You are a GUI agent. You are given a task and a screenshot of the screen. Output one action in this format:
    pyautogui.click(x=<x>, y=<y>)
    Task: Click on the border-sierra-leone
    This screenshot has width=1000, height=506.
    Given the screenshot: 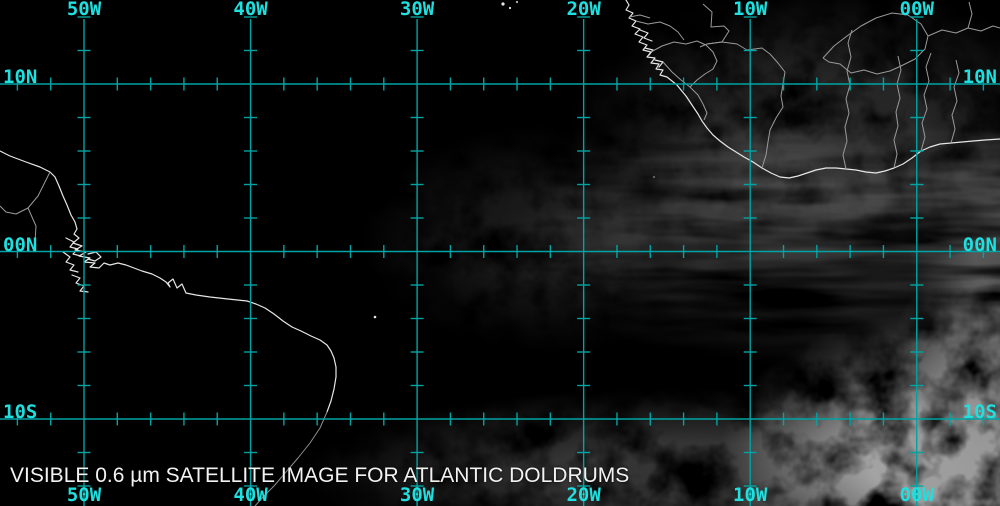 What is the action you would take?
    pyautogui.click(x=698, y=103)
    